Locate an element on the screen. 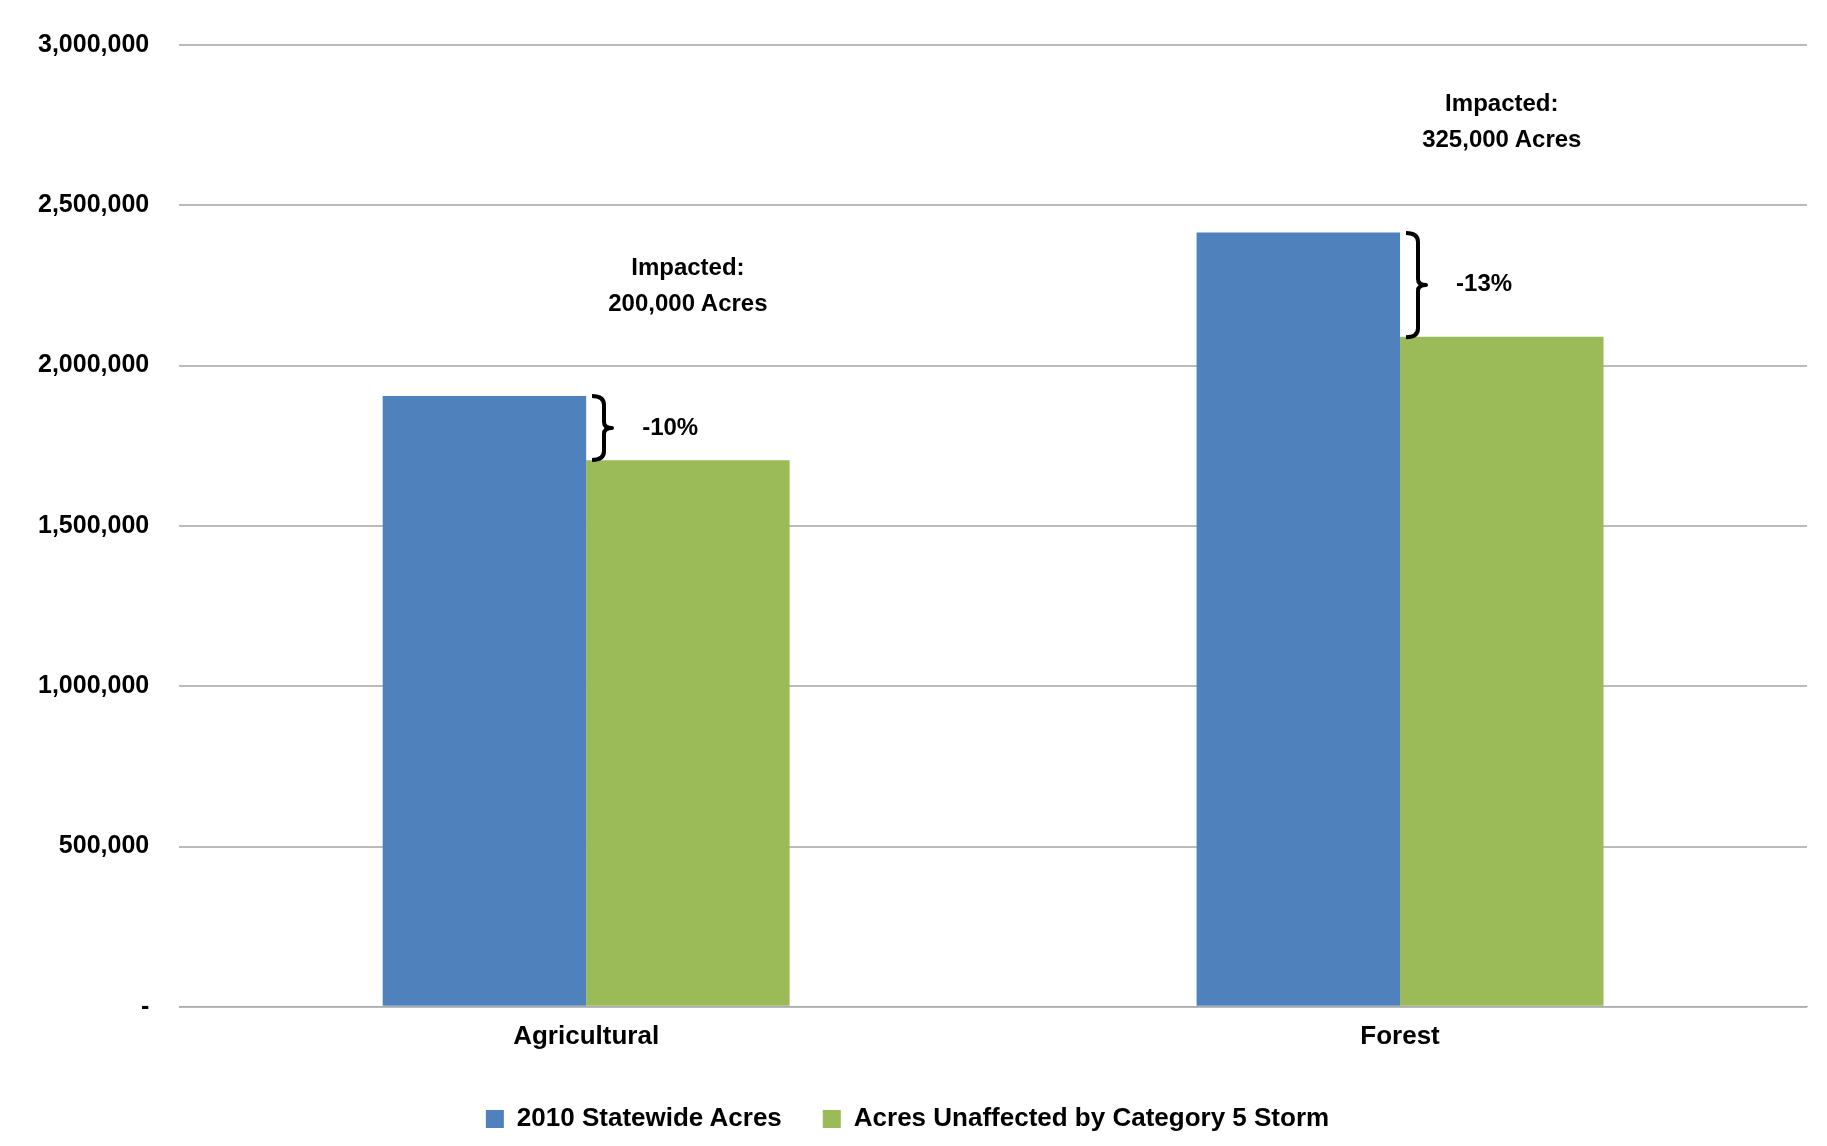 Image resolution: width=1827 pixels, height=1146 pixels. y-tick-label: 1,500,000 is located at coordinates (94, 523).